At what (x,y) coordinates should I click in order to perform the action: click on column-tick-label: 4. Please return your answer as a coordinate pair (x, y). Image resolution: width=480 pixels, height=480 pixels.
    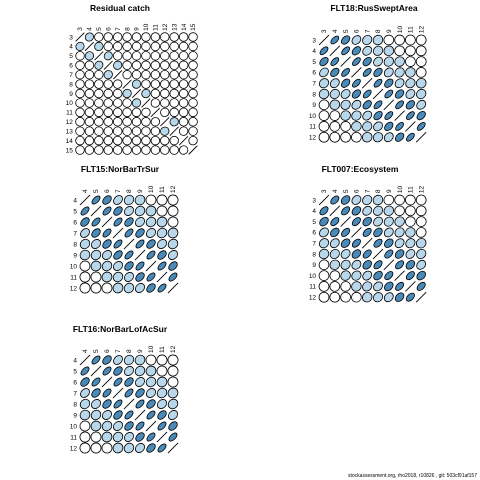
    Looking at the image, I should click on (90, 29).